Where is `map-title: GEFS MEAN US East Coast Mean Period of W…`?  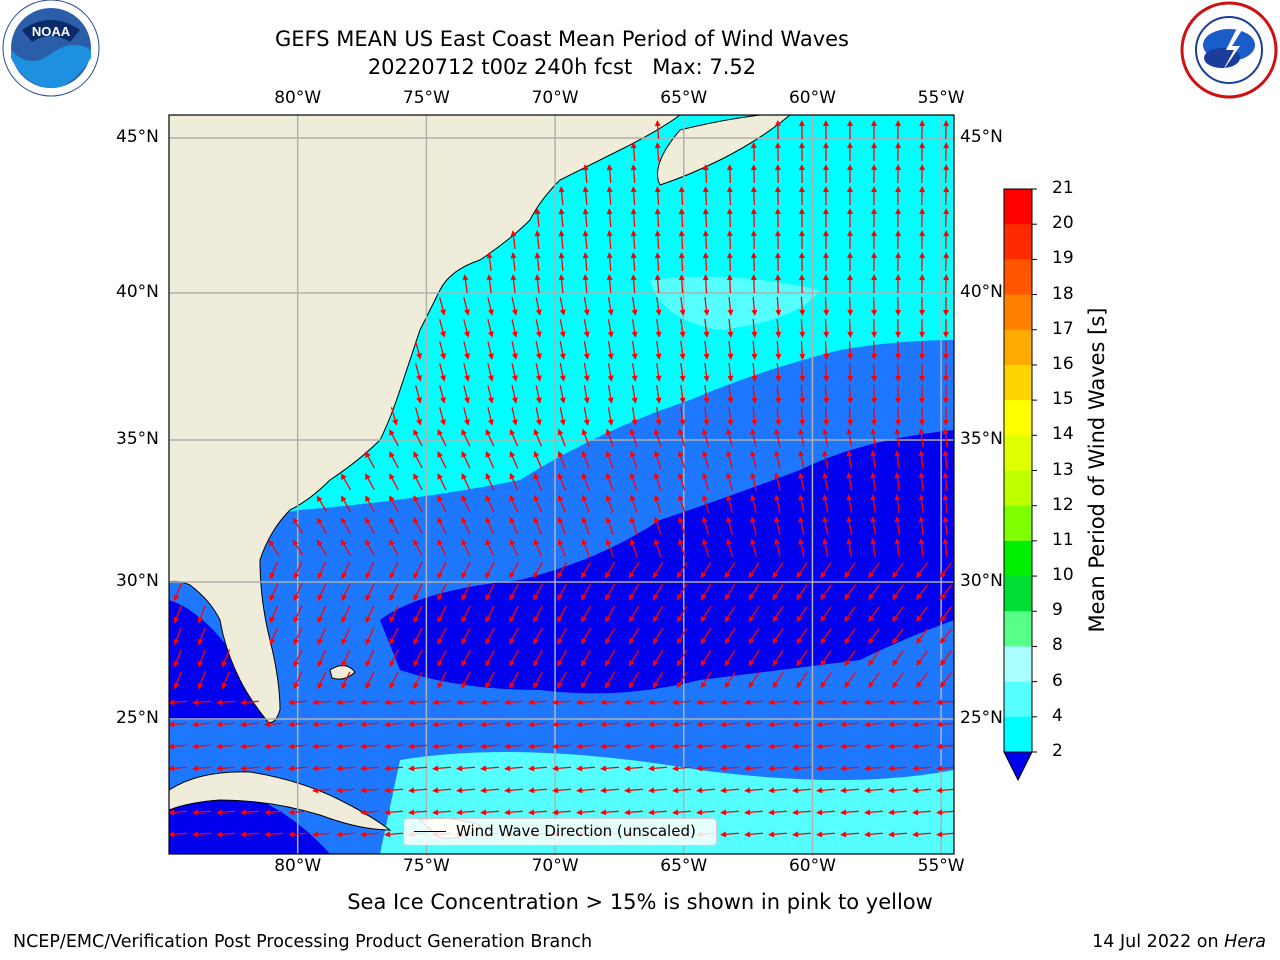
map-title: GEFS MEAN US East Coast Mean Period of W… is located at coordinates (562, 39).